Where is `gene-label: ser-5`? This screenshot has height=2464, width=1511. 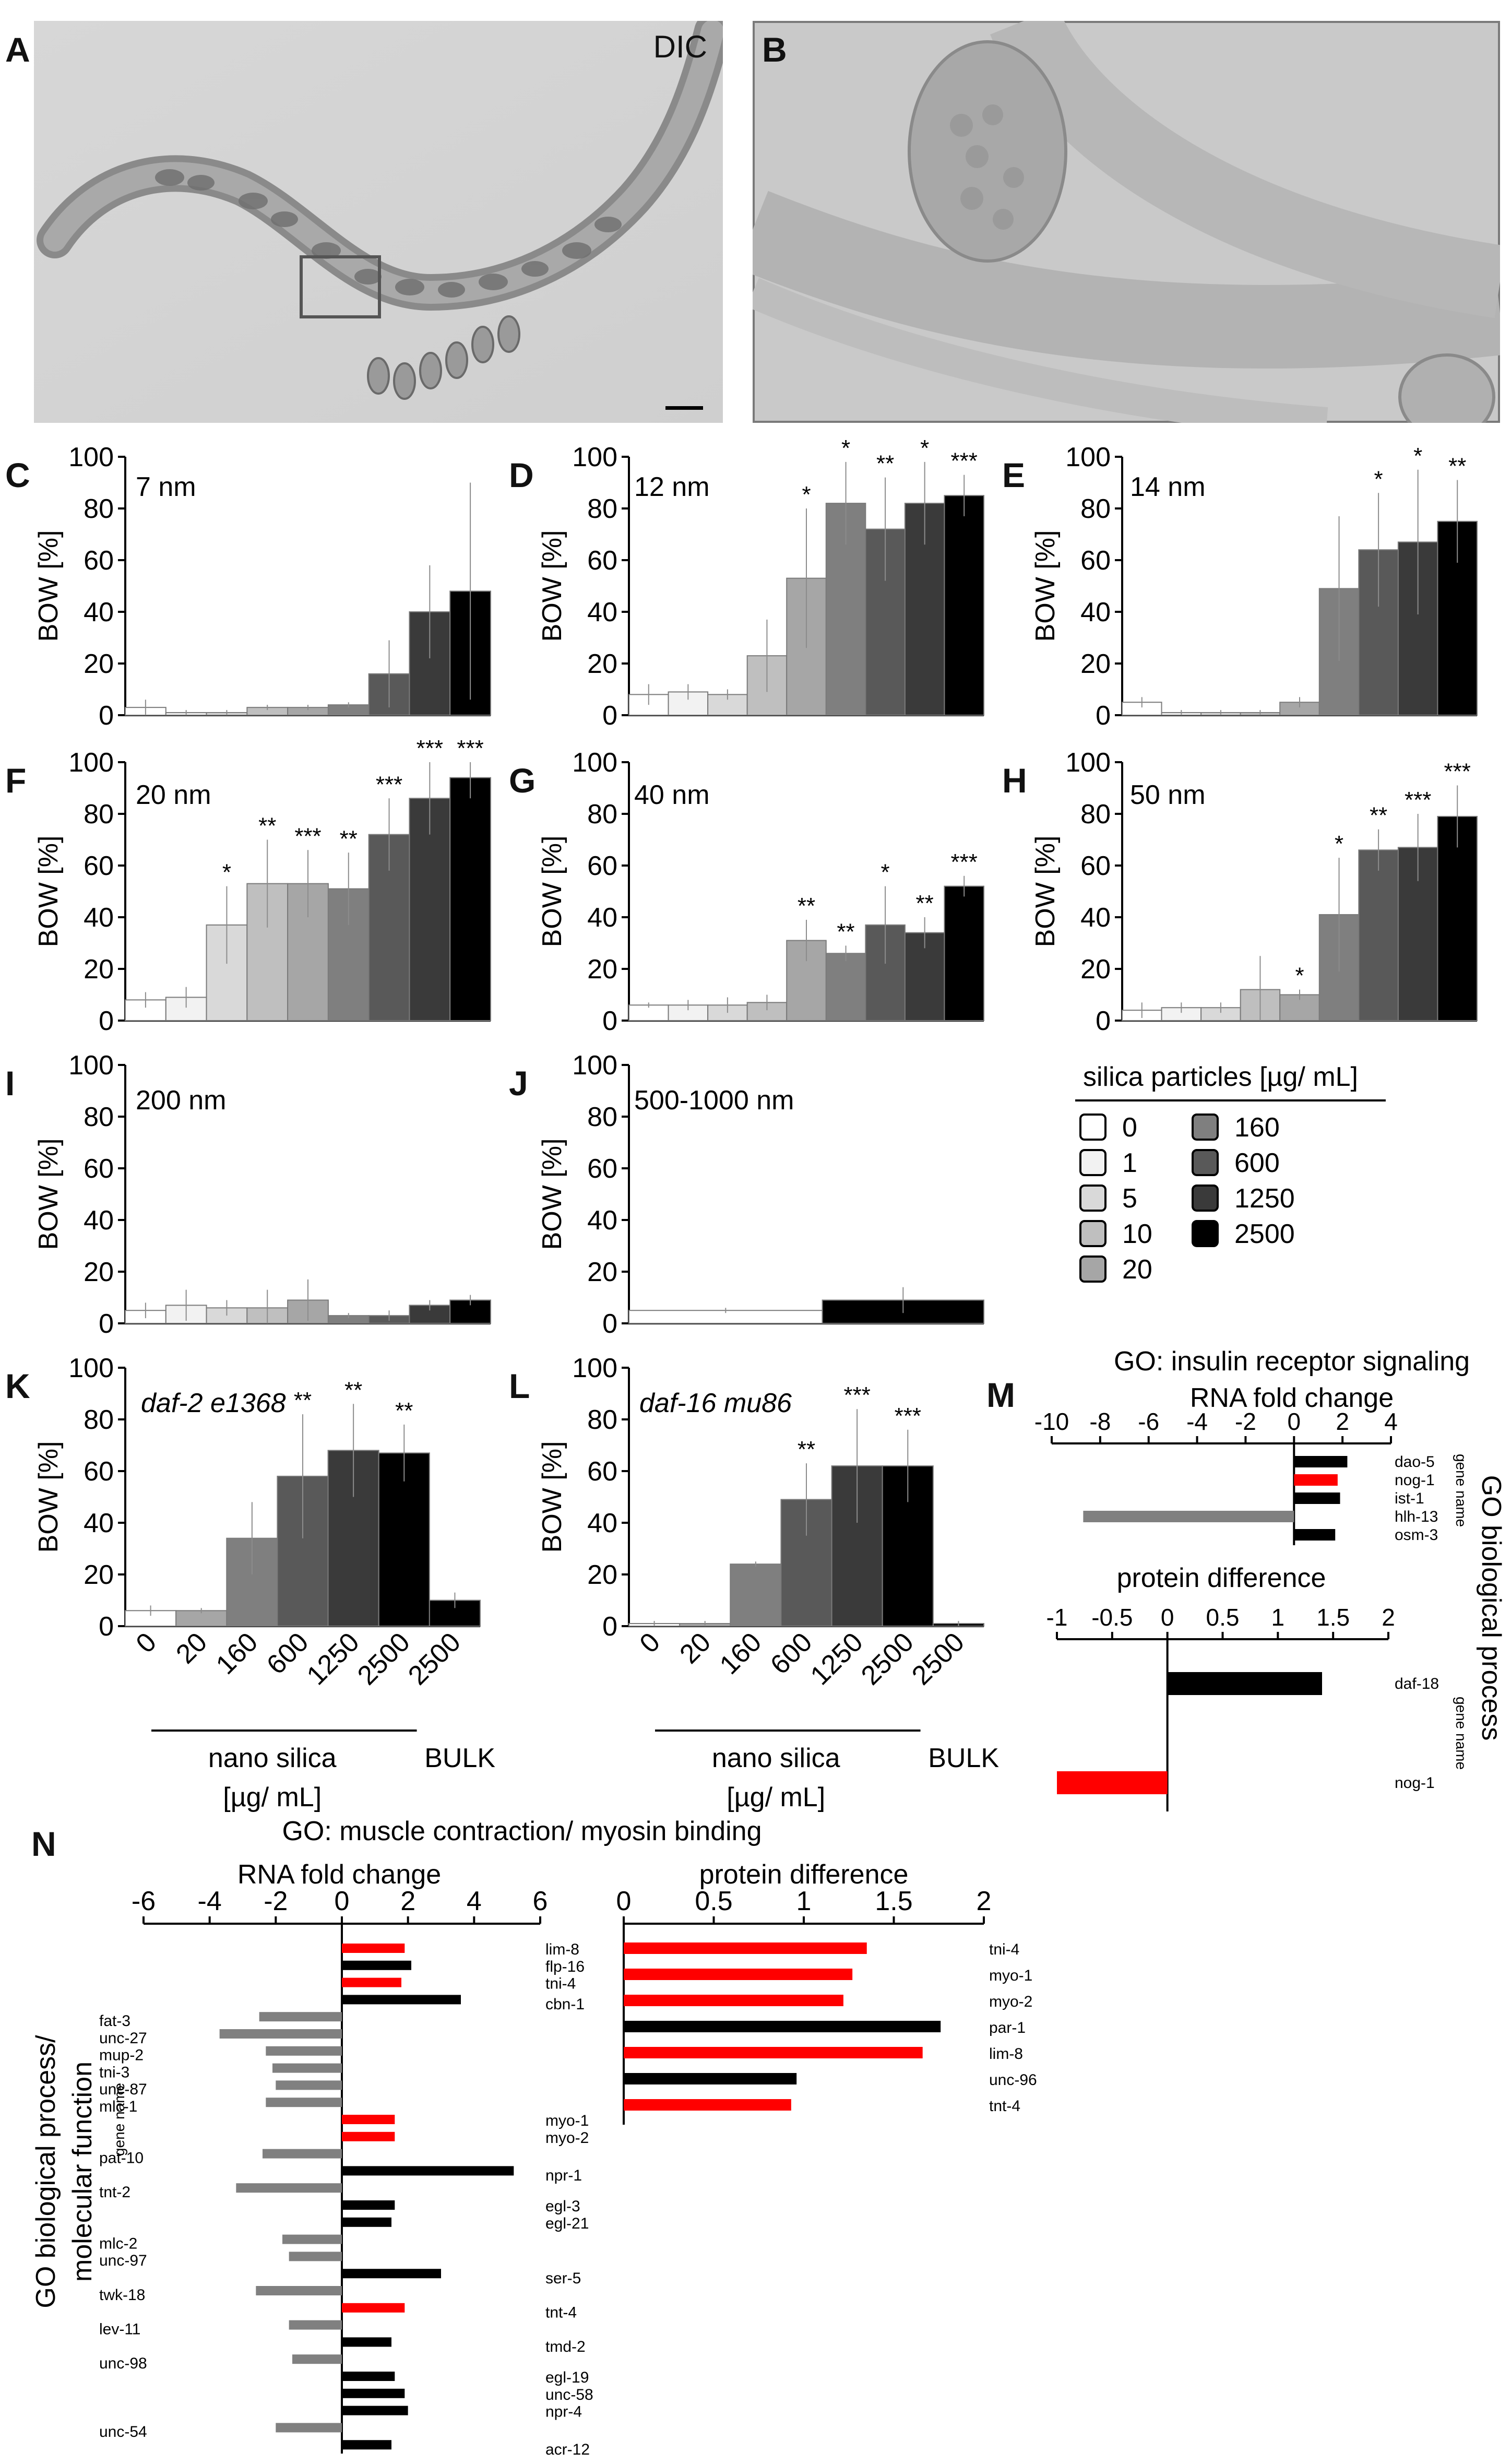 gene-label: ser-5 is located at coordinates (563, 2278).